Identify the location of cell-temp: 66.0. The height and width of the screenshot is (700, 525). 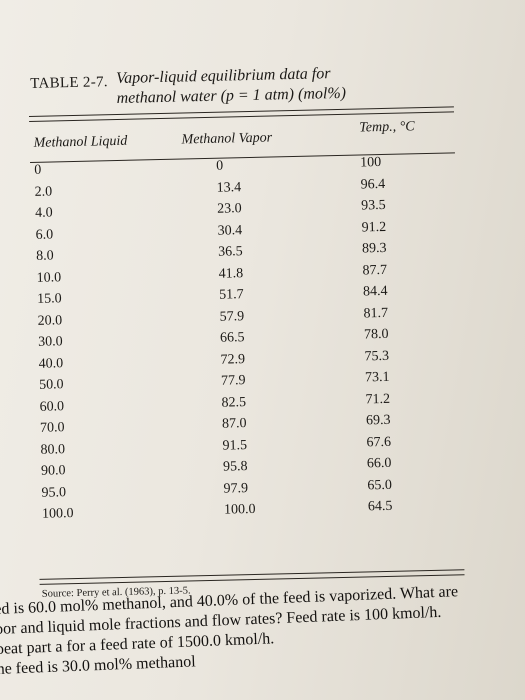
(379, 463).